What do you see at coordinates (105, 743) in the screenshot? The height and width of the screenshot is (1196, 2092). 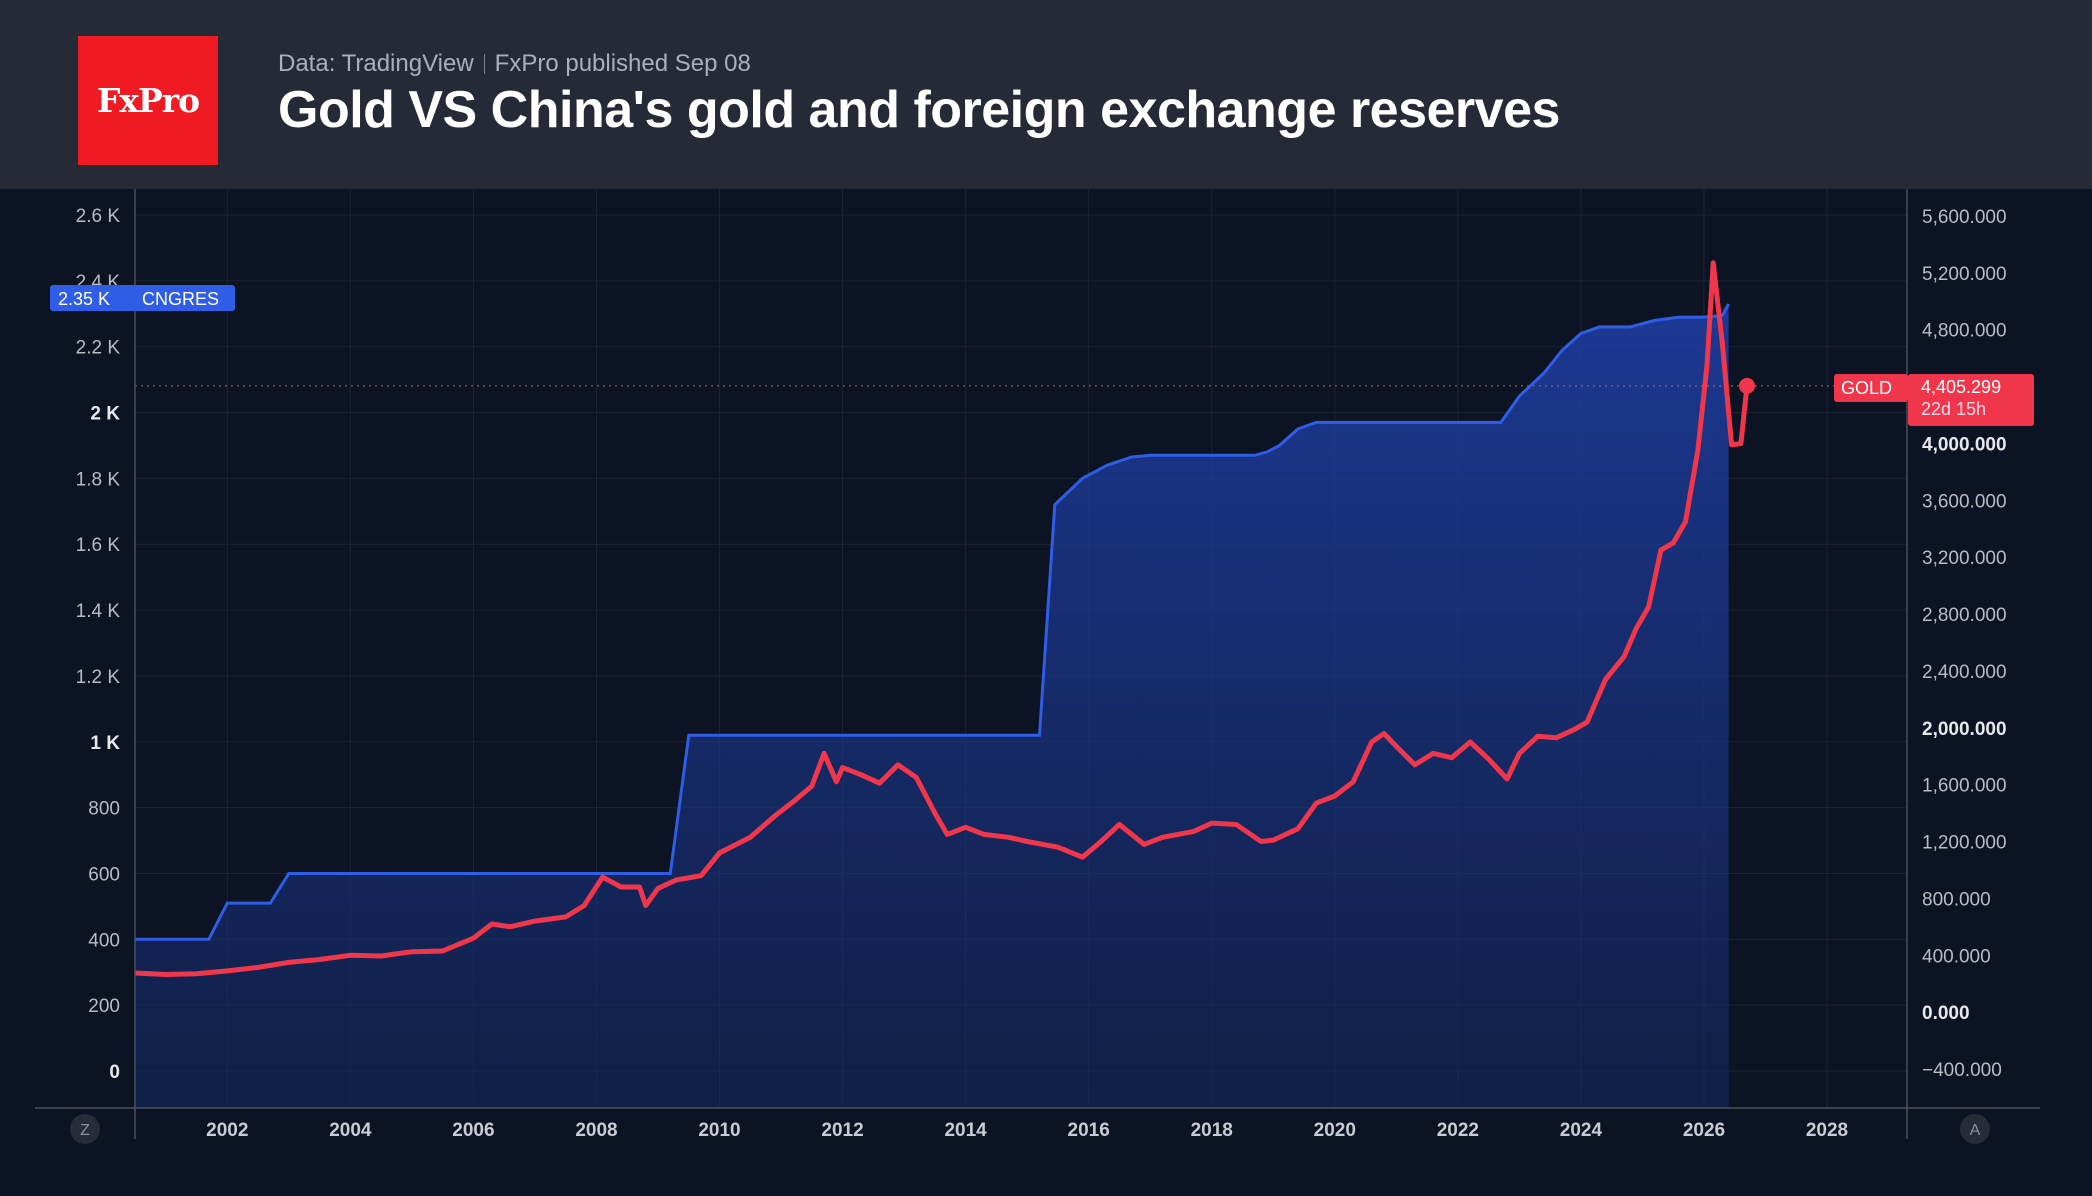 I see `left-tick-label: 1 K` at bounding box center [105, 743].